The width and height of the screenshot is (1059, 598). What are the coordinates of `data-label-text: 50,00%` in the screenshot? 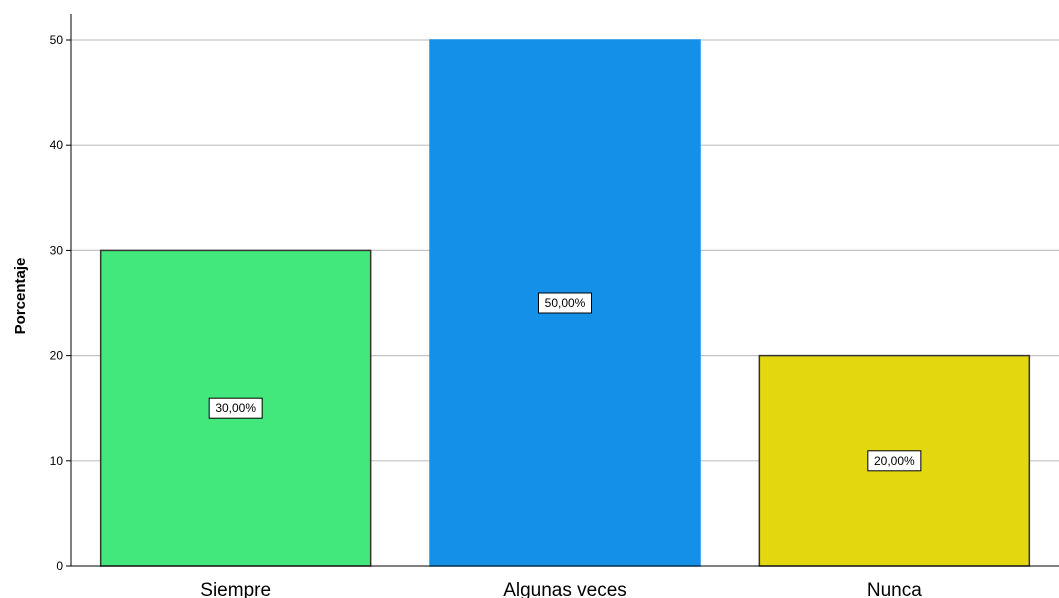 It's located at (565, 303).